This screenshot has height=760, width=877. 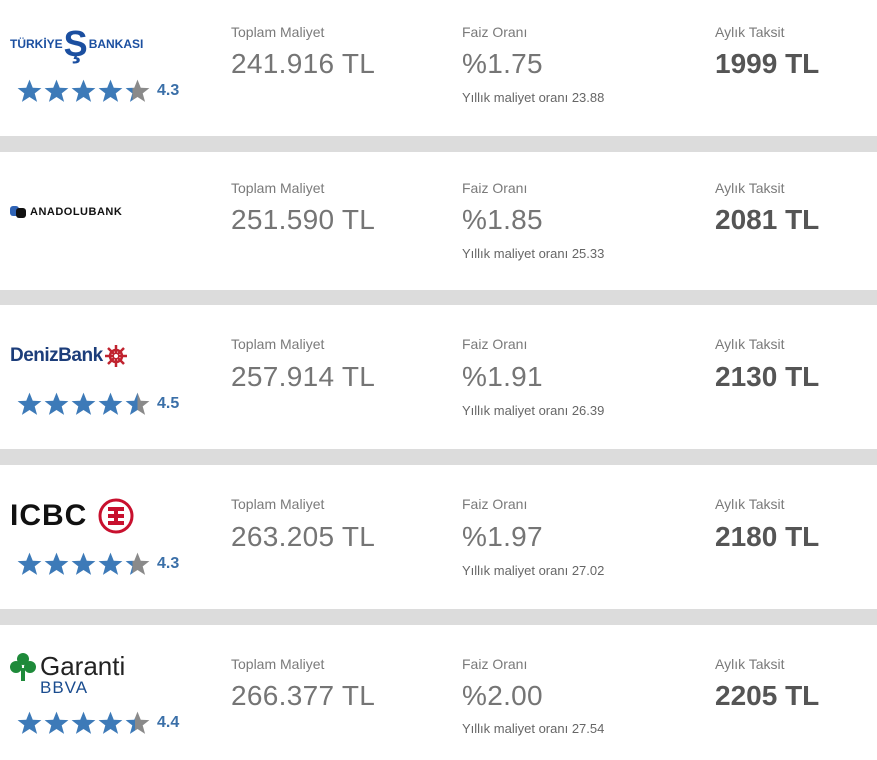 What do you see at coordinates (303, 63) in the screenshot?
I see `total-cost-value: 241.916 TL` at bounding box center [303, 63].